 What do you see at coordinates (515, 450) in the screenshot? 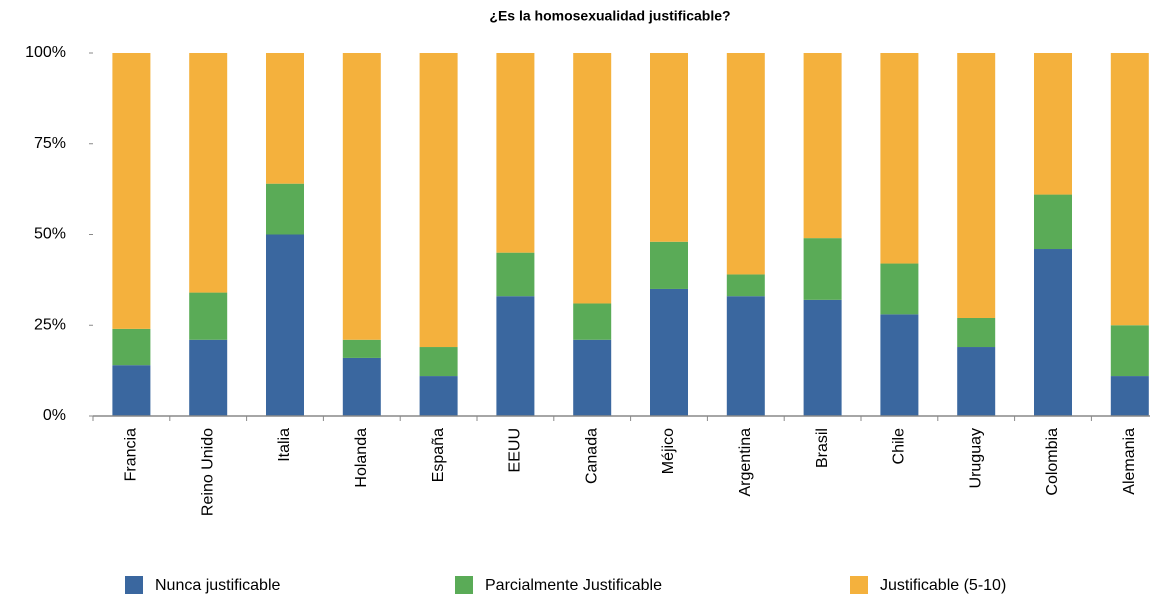
I see `x-tick-label: EEUU` at bounding box center [515, 450].